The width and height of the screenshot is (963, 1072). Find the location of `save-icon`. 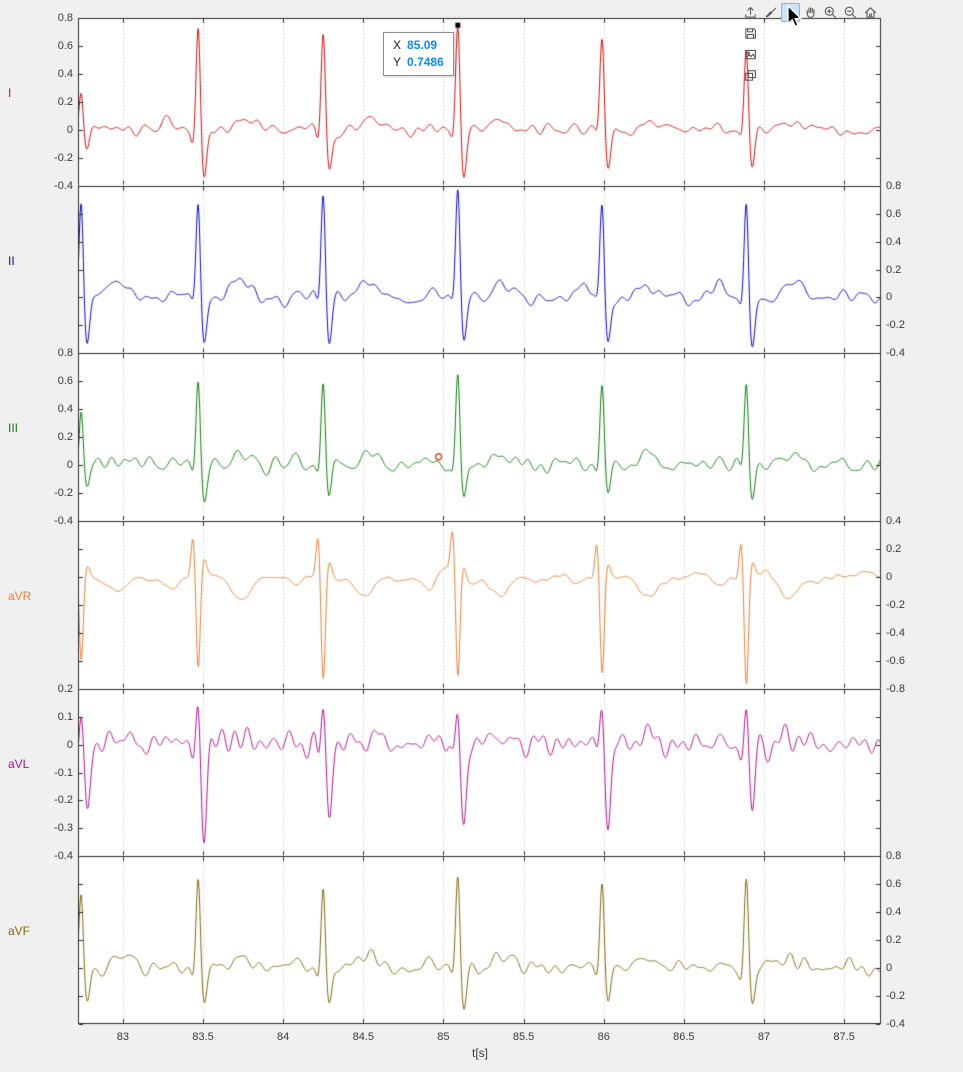

save-icon is located at coordinates (750, 33).